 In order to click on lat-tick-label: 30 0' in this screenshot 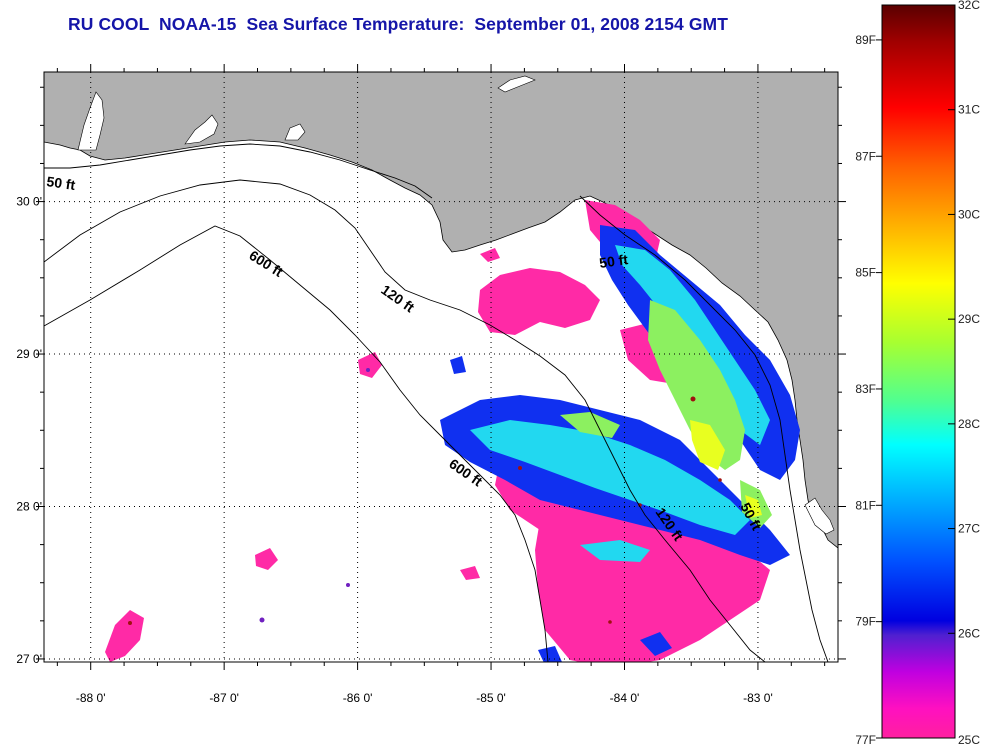, I will do `click(29, 202)`.